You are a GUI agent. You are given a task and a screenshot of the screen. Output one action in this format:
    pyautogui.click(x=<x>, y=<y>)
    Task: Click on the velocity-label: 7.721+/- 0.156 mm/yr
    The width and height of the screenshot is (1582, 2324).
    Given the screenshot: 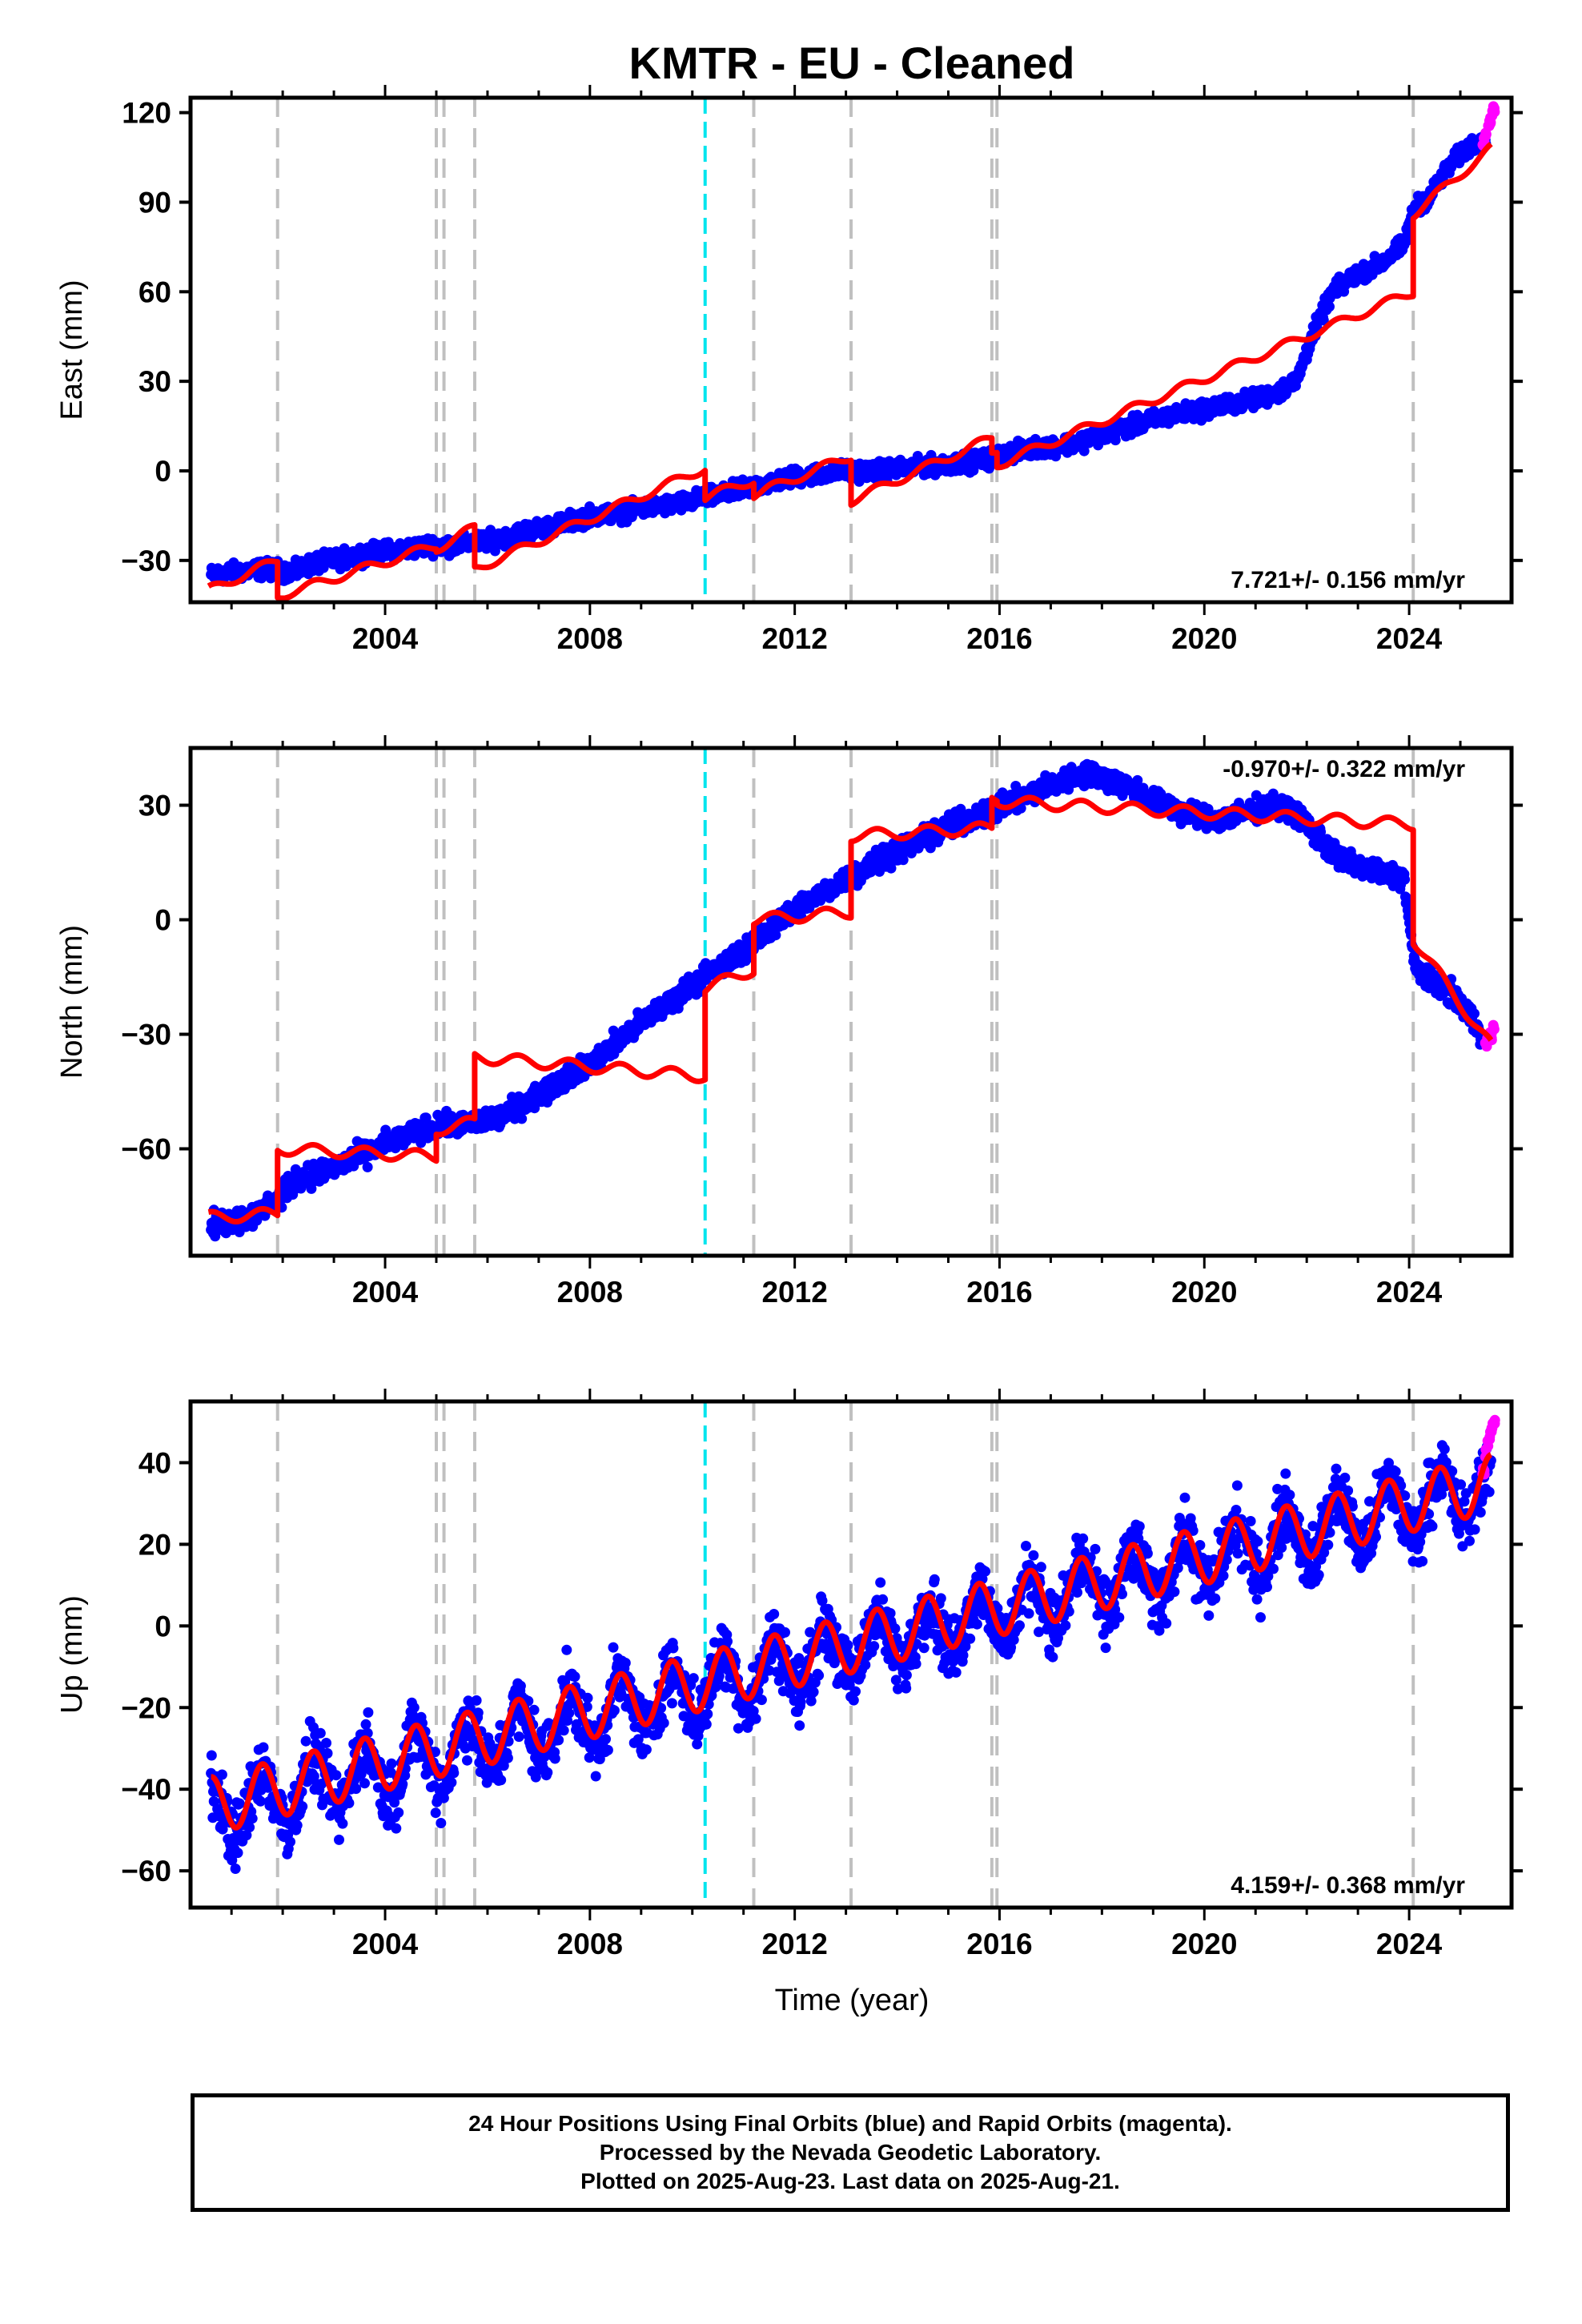 What is the action you would take?
    pyautogui.click(x=1348, y=580)
    